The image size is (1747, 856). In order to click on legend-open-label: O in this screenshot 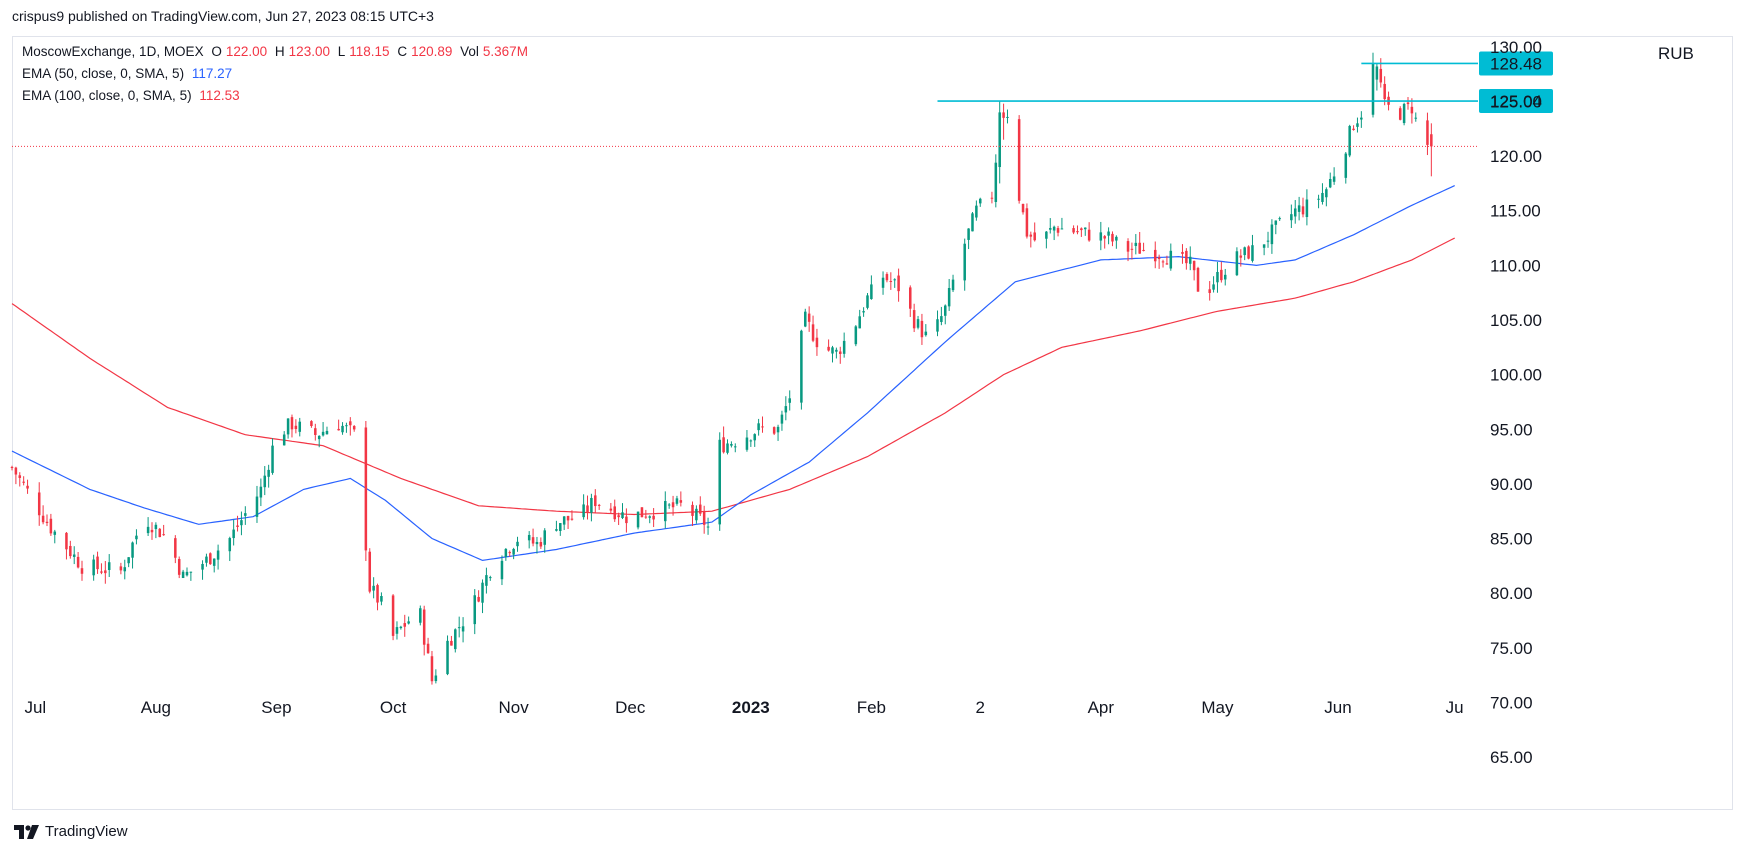, I will do `click(216, 51)`.